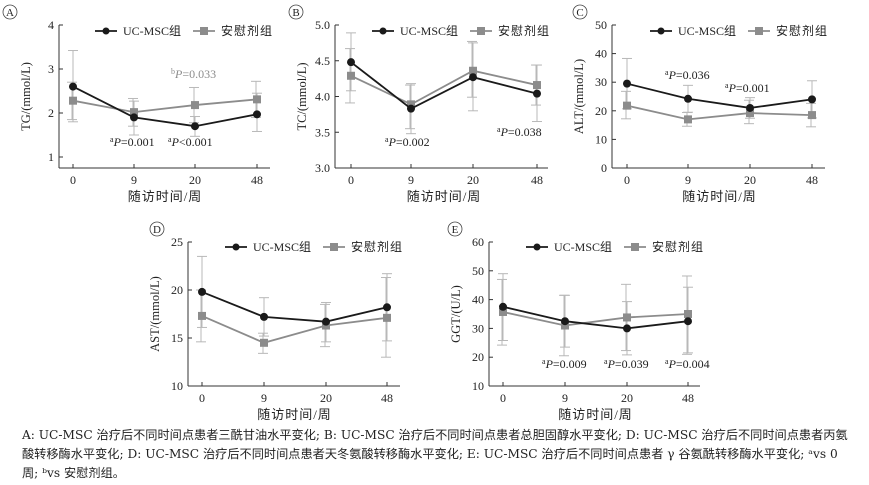 This screenshot has height=485, width=869. Describe the element at coordinates (26, 96) in the screenshot. I see `y-axis-label: TG/(mmol/L)` at that location.